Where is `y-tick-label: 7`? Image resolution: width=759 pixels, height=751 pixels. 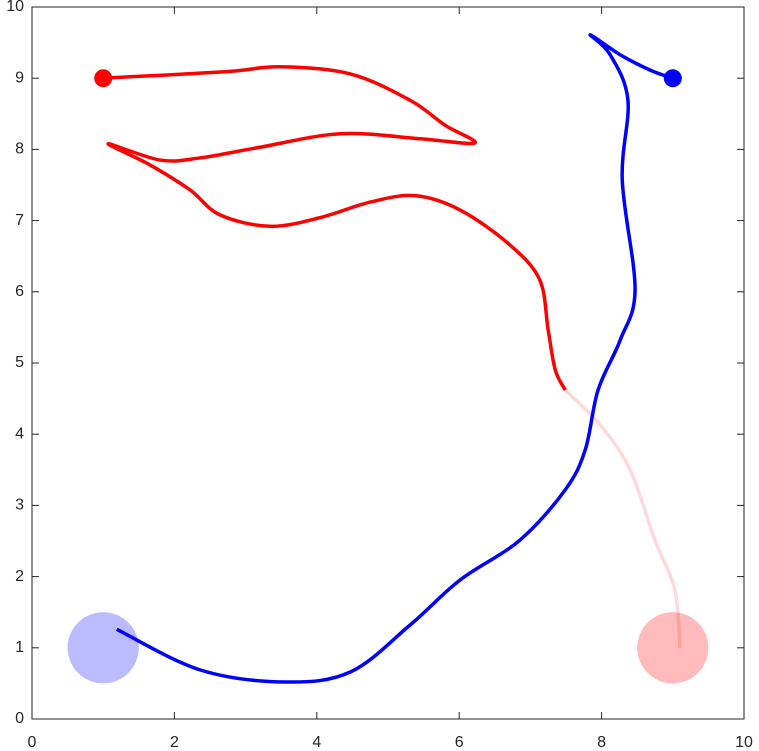 y-tick-label: 7 is located at coordinates (19, 220).